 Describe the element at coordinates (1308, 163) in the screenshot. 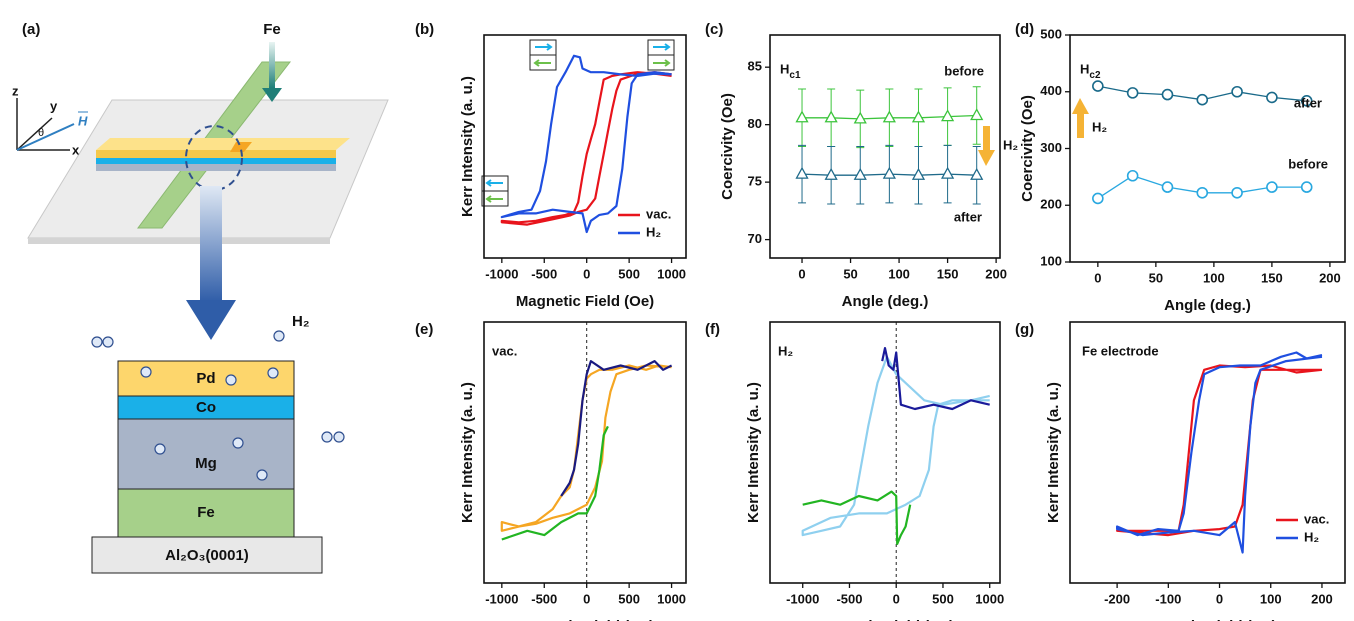

I see `annotation: before` at that location.